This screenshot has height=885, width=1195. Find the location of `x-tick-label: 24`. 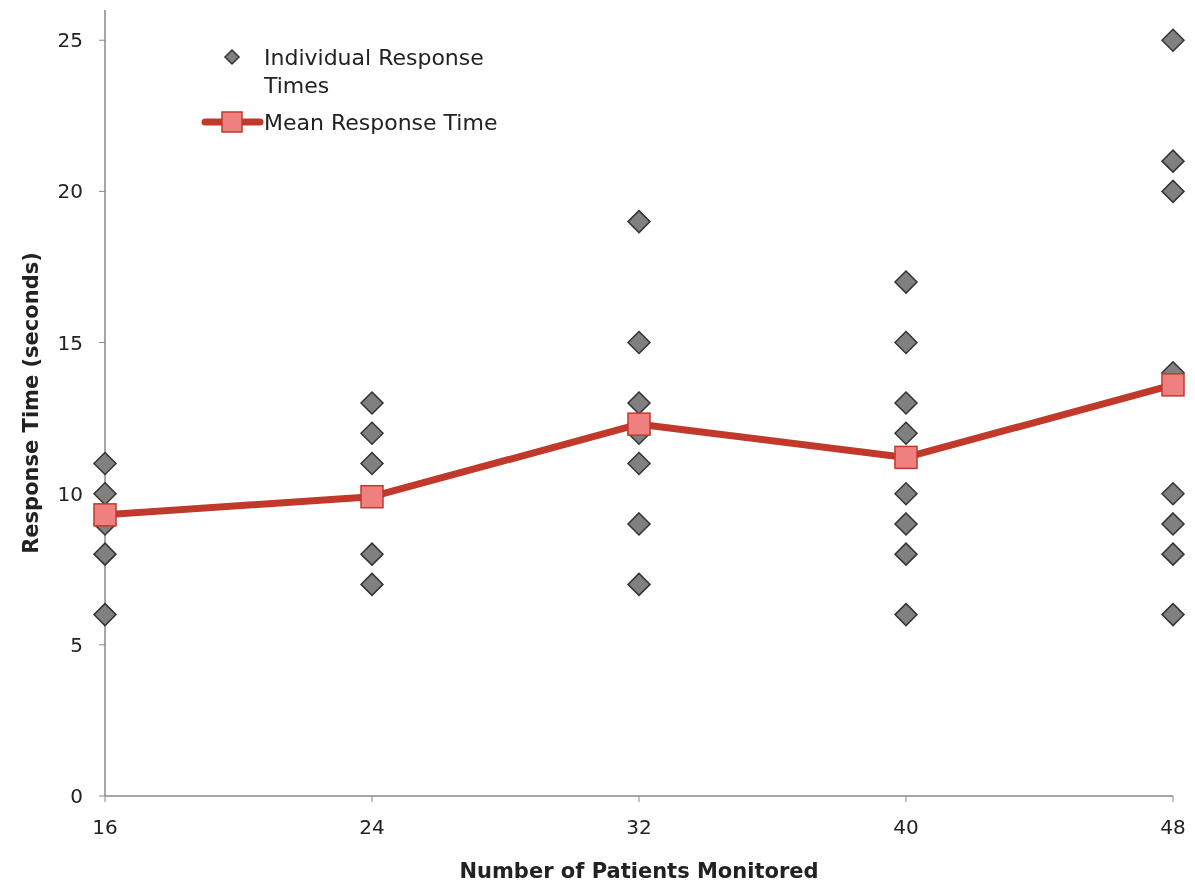

x-tick-label: 24 is located at coordinates (372, 827).